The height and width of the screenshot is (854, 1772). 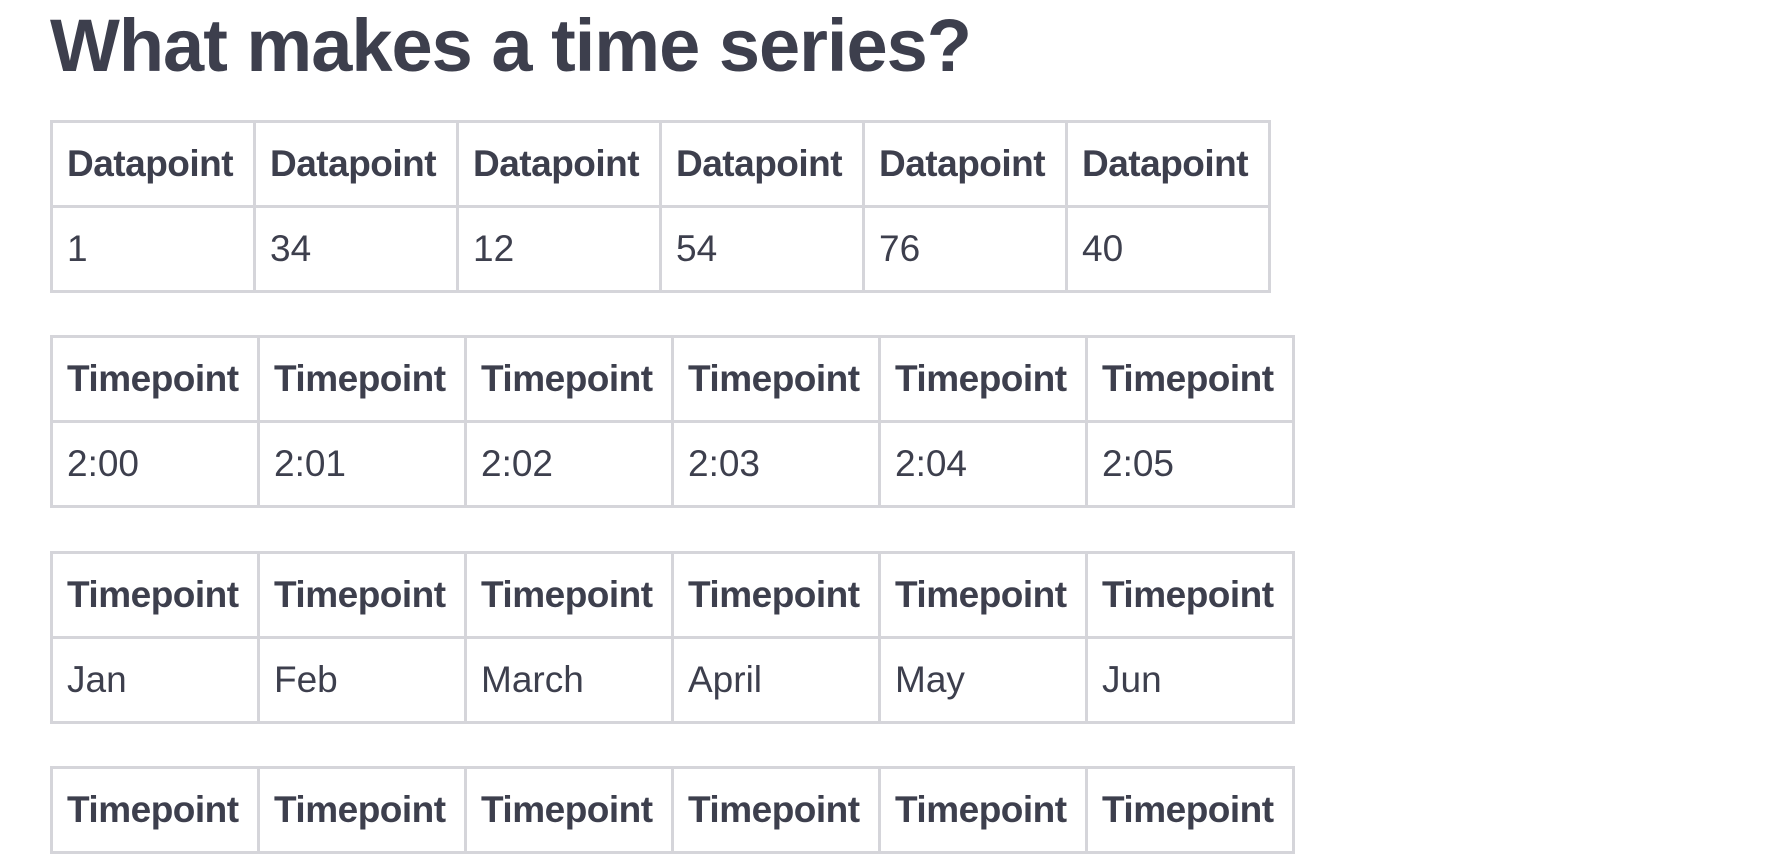 I want to click on table-cell: March, so click(x=569, y=680).